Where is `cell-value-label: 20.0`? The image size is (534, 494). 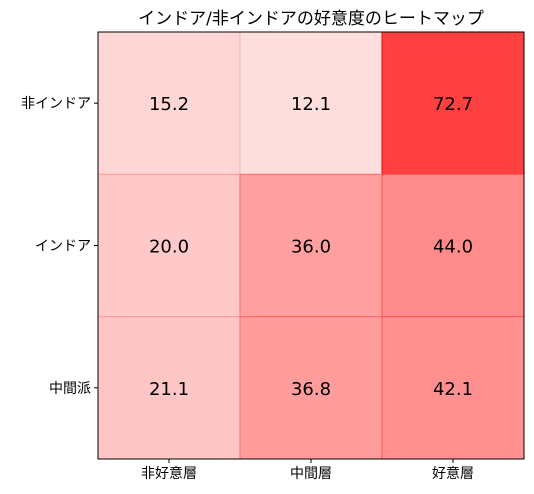
cell-value-label: 20.0 is located at coordinates (169, 247).